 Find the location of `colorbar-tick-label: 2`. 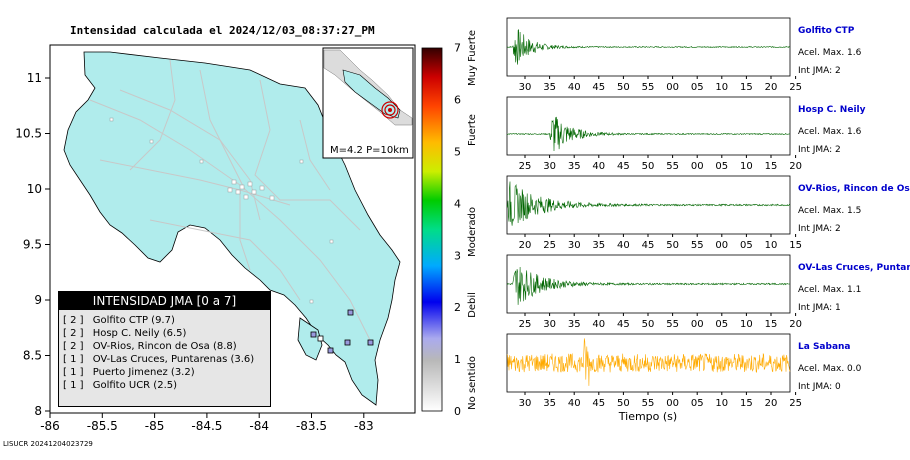

colorbar-tick-label: 2 is located at coordinates (457, 307).